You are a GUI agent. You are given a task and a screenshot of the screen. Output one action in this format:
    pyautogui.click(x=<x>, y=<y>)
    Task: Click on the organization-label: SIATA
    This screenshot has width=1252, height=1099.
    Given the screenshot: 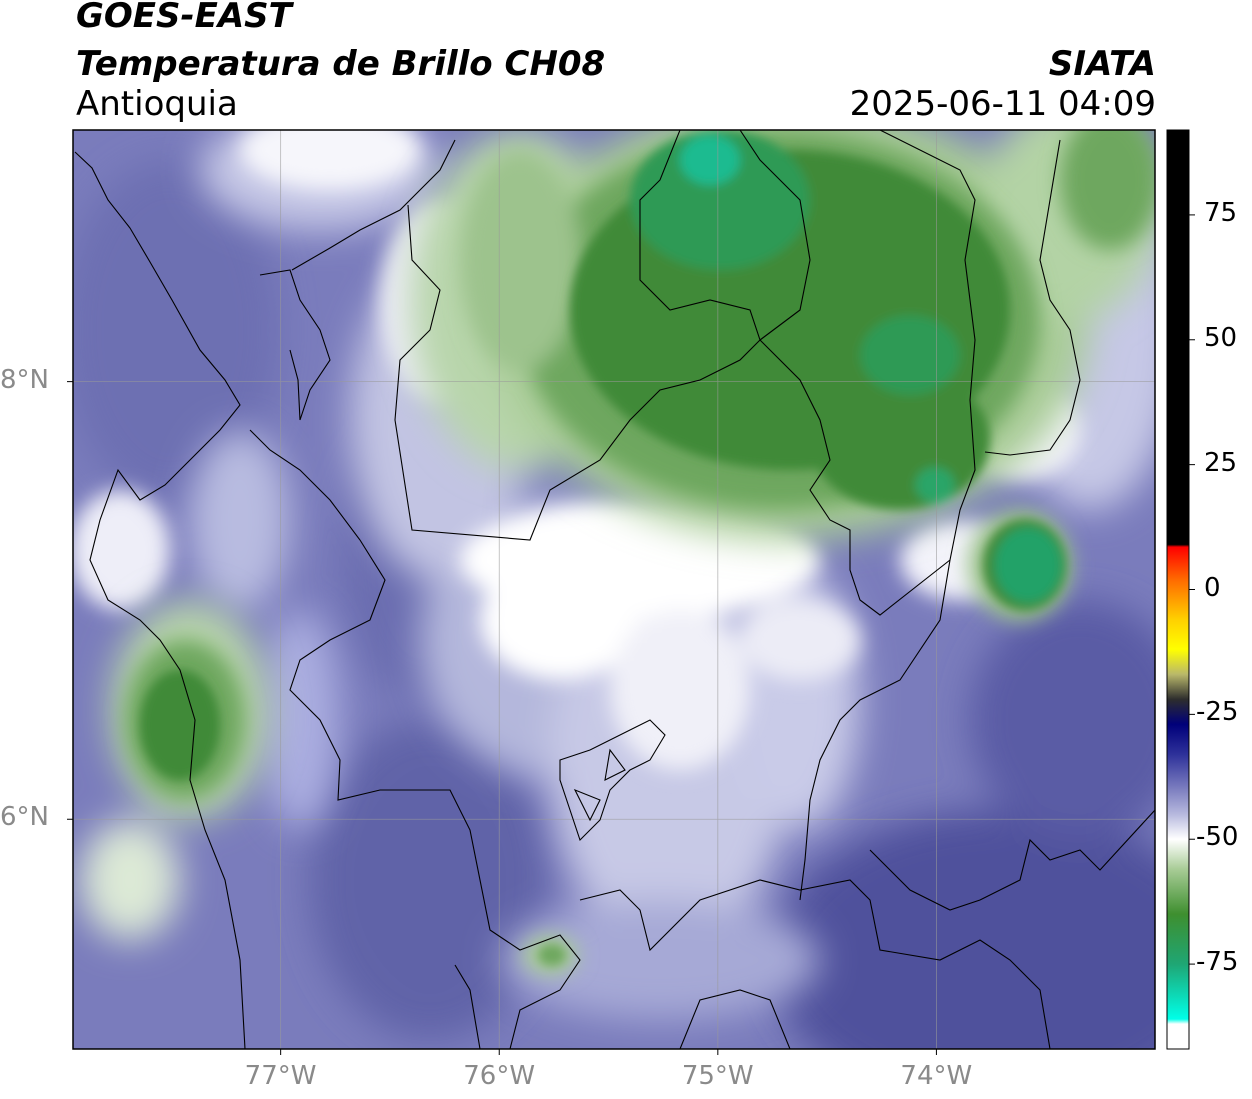 What is the action you would take?
    pyautogui.click(x=1102, y=64)
    